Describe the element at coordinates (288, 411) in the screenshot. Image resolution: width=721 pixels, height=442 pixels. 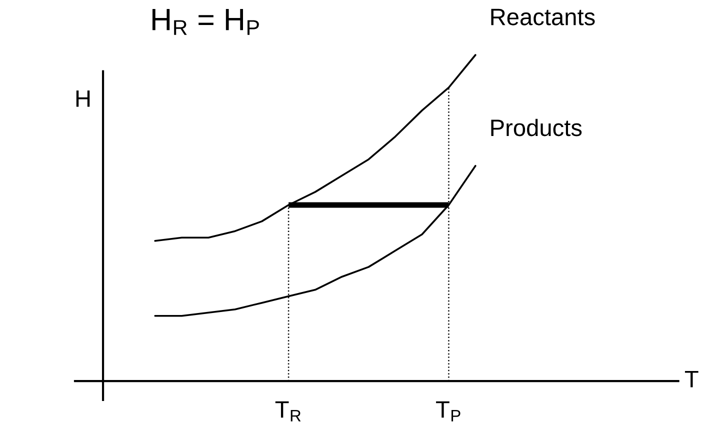
I see `x-tick-label: T$_{R}$` at that location.